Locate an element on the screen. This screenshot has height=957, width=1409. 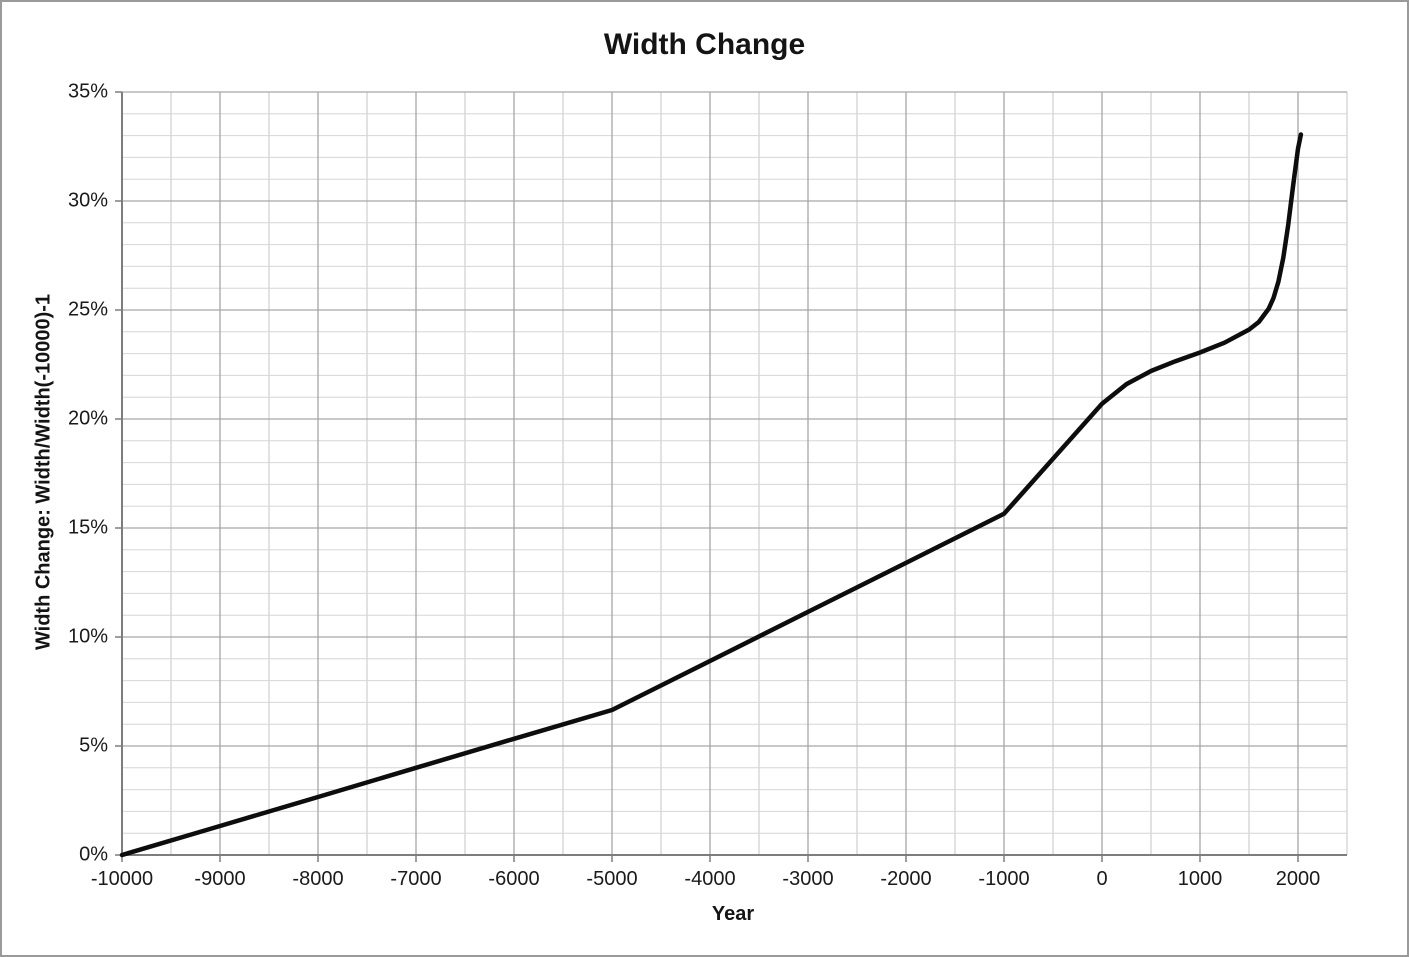
y-tick-label: 20% is located at coordinates (87, 418).